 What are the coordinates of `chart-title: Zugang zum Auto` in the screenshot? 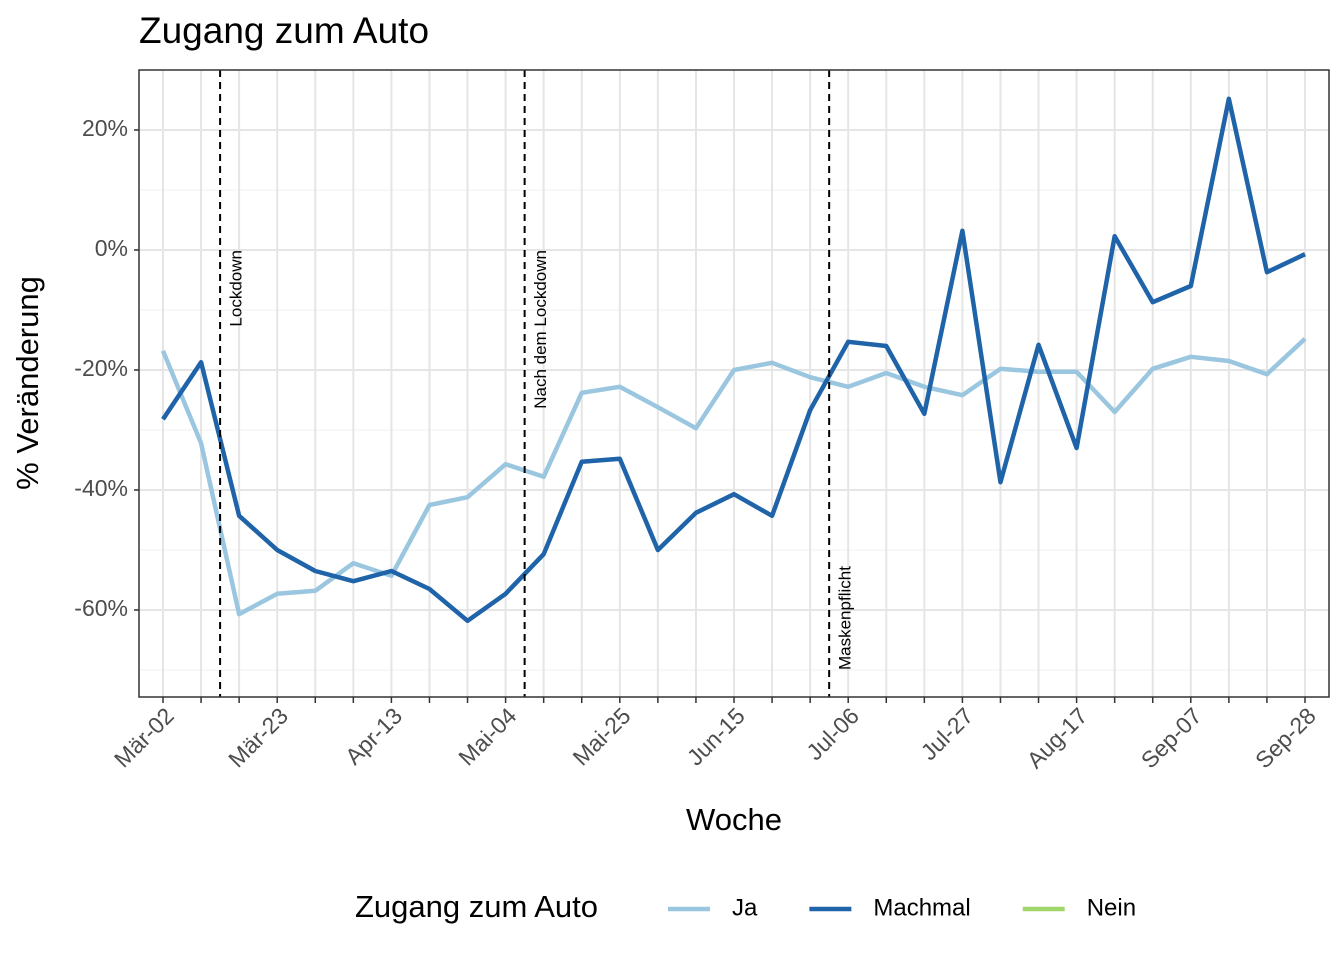 It's located at (284, 30).